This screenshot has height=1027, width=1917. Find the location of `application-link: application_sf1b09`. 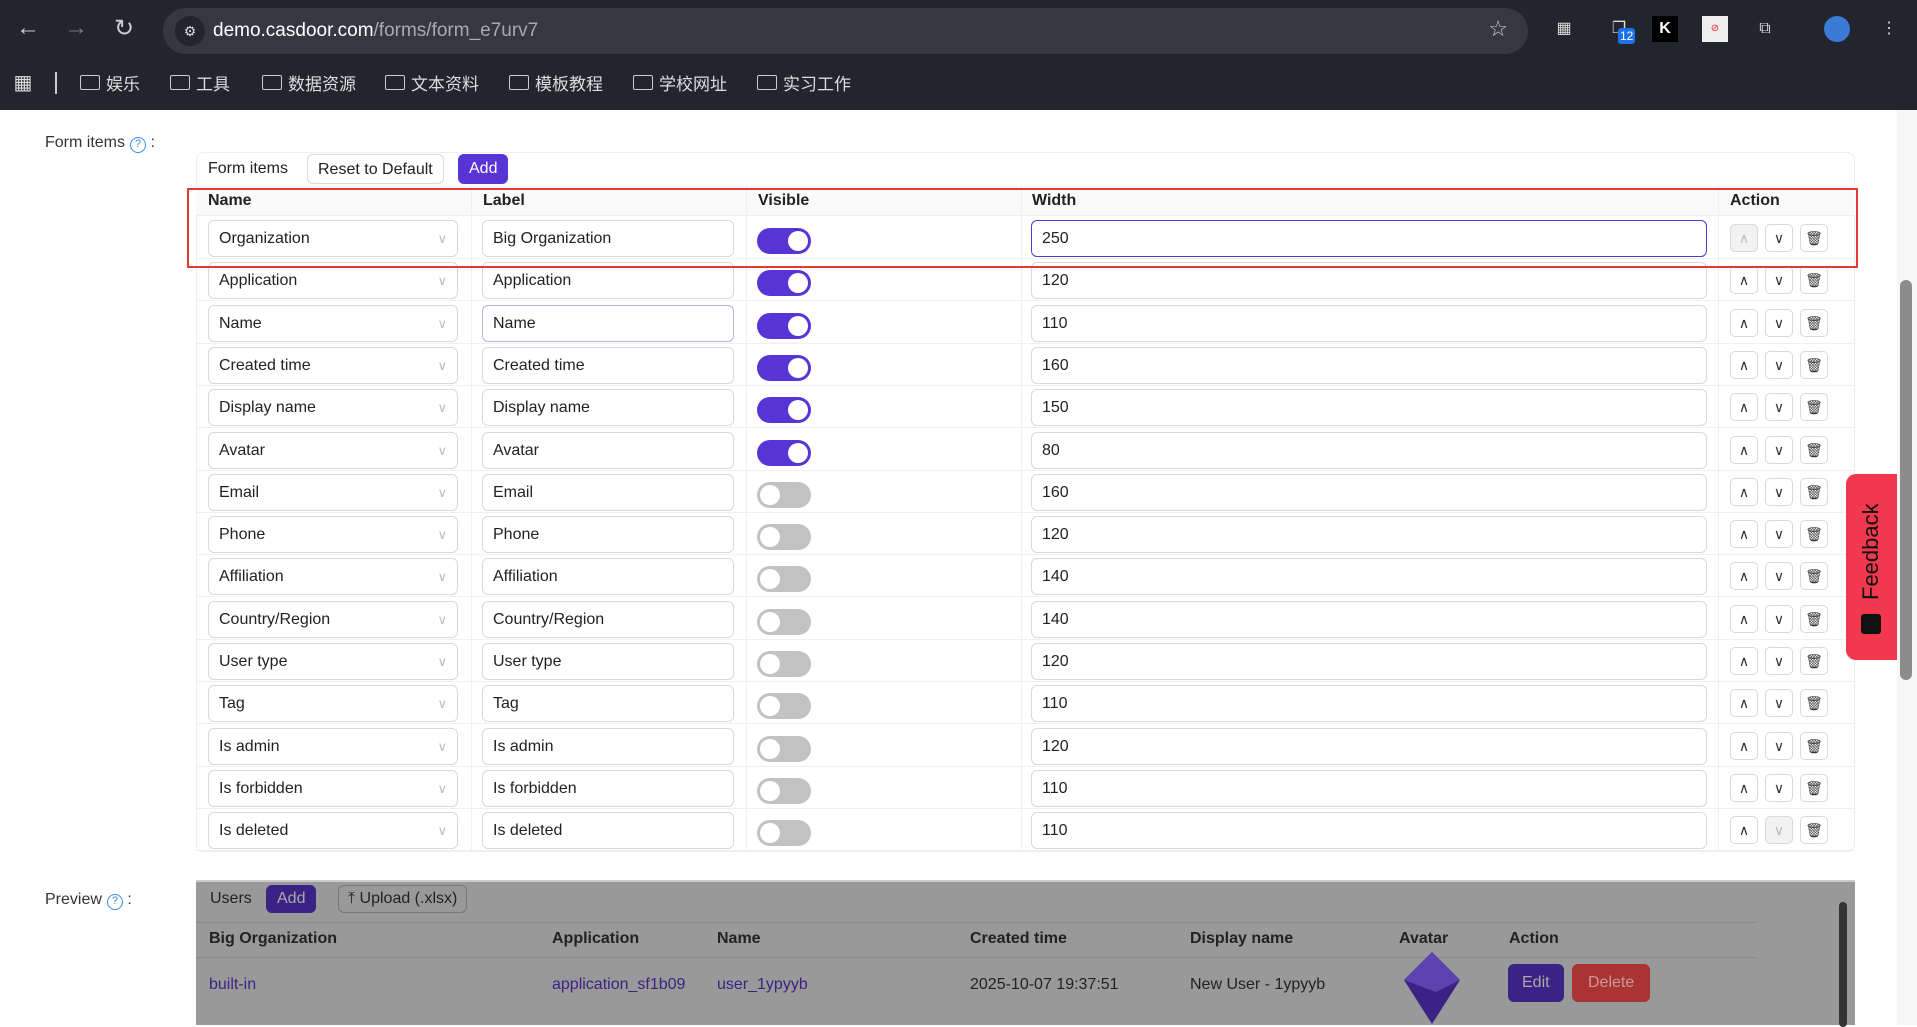

application-link: application_sf1b09 is located at coordinates (619, 984).